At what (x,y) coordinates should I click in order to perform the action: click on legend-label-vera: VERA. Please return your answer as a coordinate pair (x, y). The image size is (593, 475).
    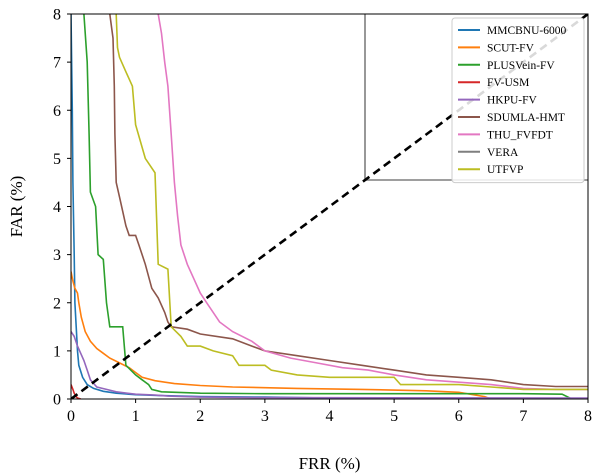
    Looking at the image, I should click on (503, 153).